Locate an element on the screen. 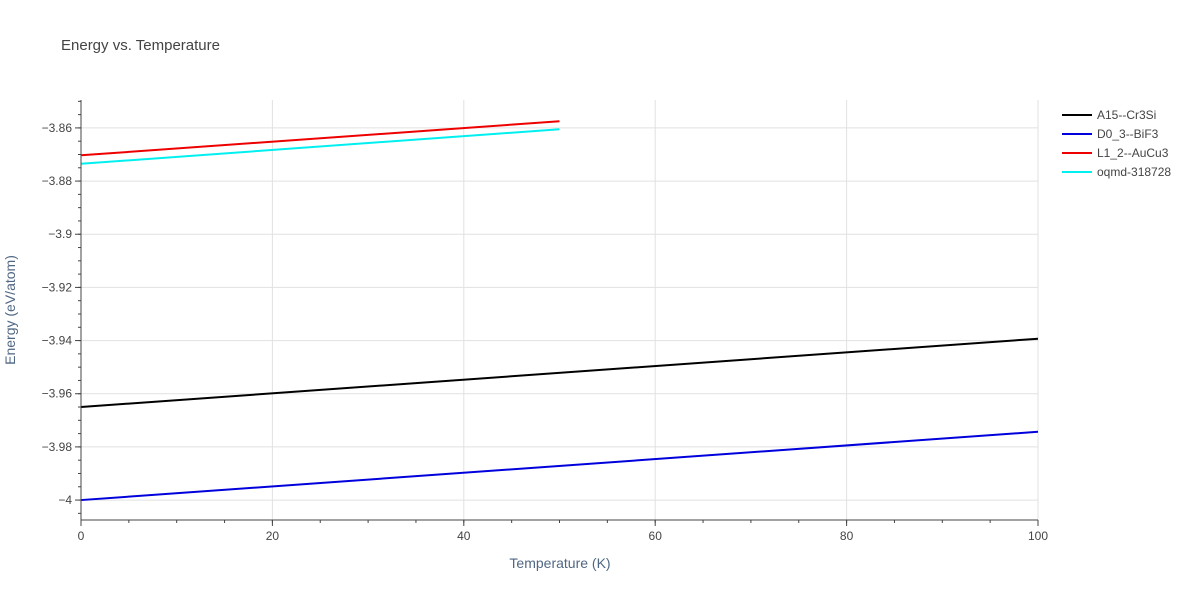  y-tick-label: −3.88 is located at coordinates (57, 181).